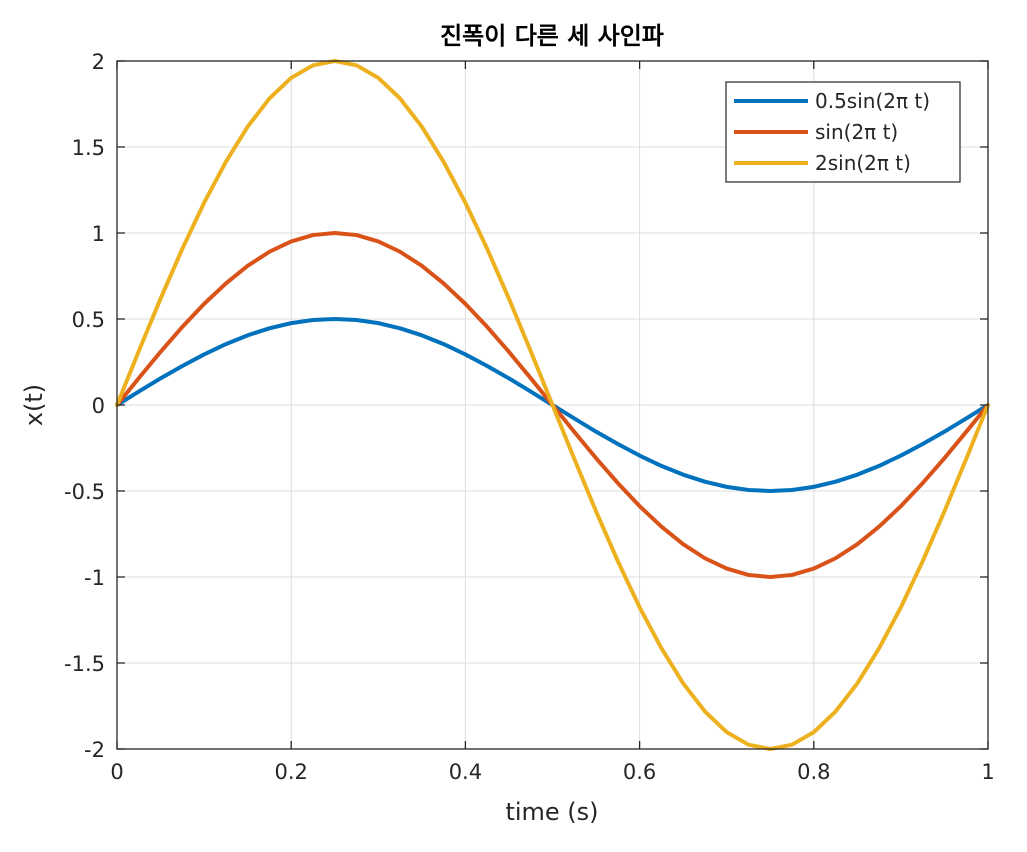  I want to click on chart-title: 진폭이 다른 세 사인파, so click(552, 36).